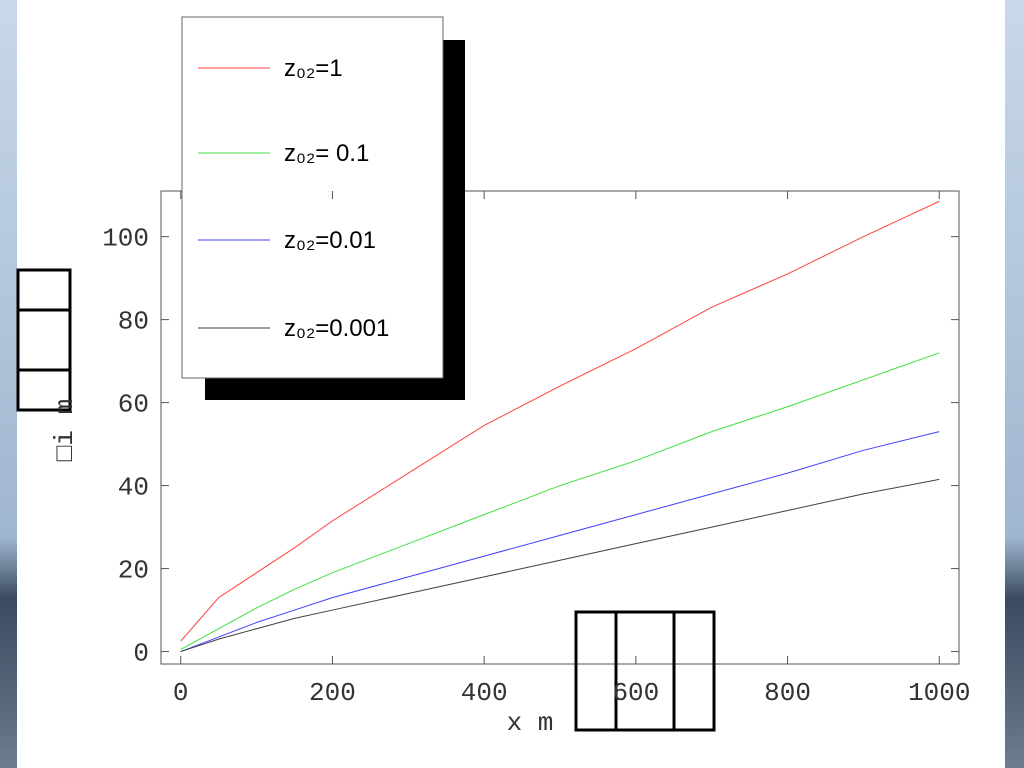 Image resolution: width=1024 pixels, height=768 pixels. Describe the element at coordinates (133, 322) in the screenshot. I see `y-tick-label: 80` at that location.